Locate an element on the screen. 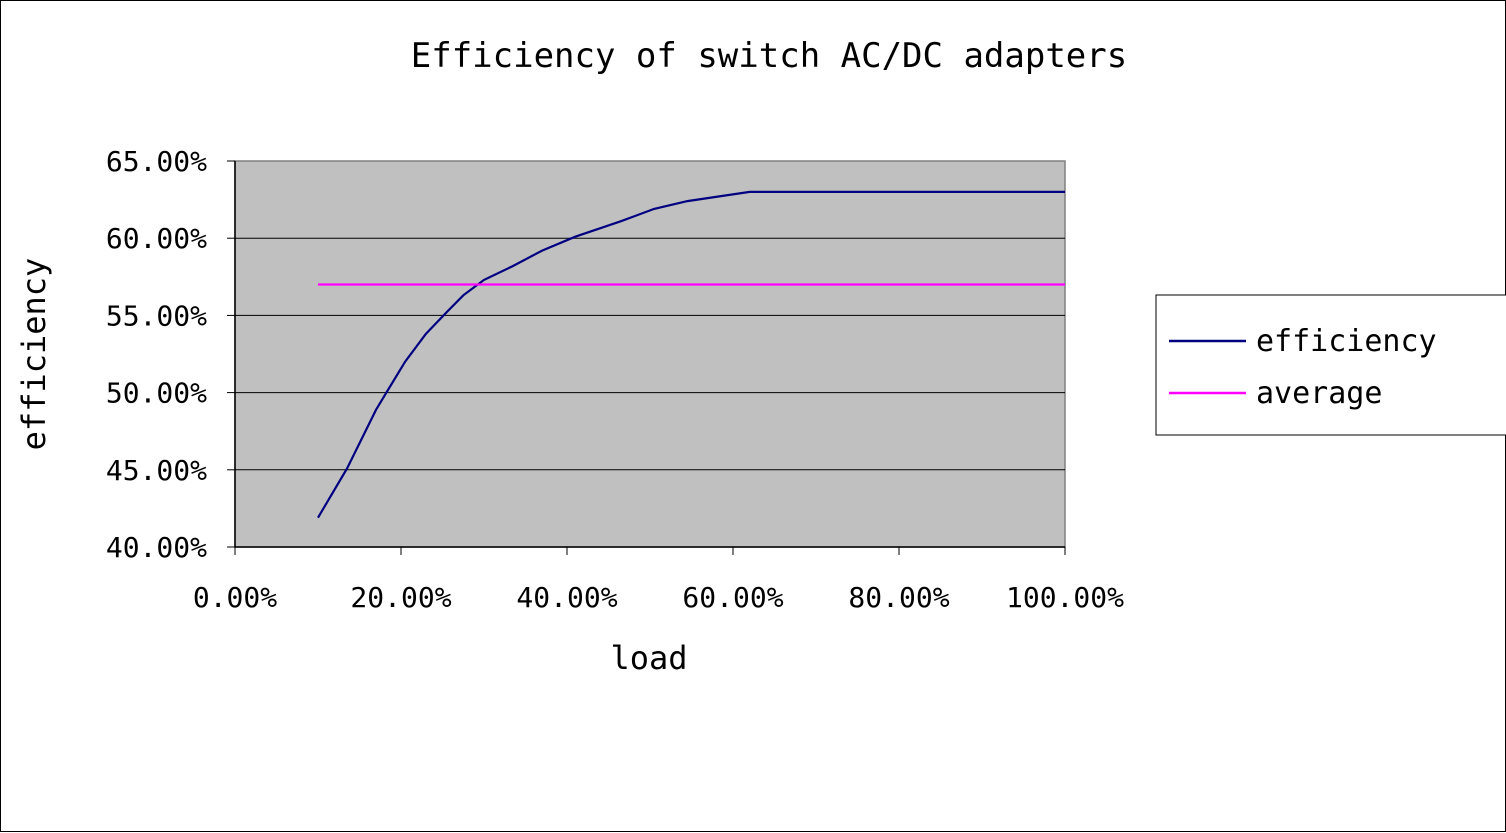  legend-label-average: average is located at coordinates (1319, 393).